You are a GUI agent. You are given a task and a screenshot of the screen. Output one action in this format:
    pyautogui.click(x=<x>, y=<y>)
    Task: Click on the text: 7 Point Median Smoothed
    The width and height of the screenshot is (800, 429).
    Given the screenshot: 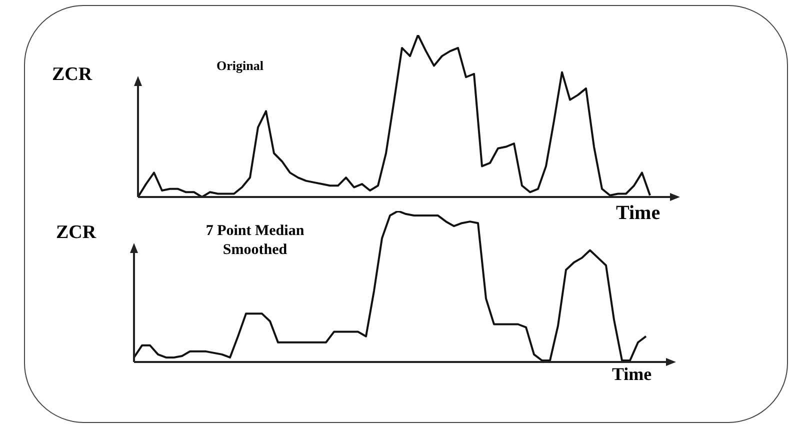 What is the action you would take?
    pyautogui.click(x=255, y=240)
    